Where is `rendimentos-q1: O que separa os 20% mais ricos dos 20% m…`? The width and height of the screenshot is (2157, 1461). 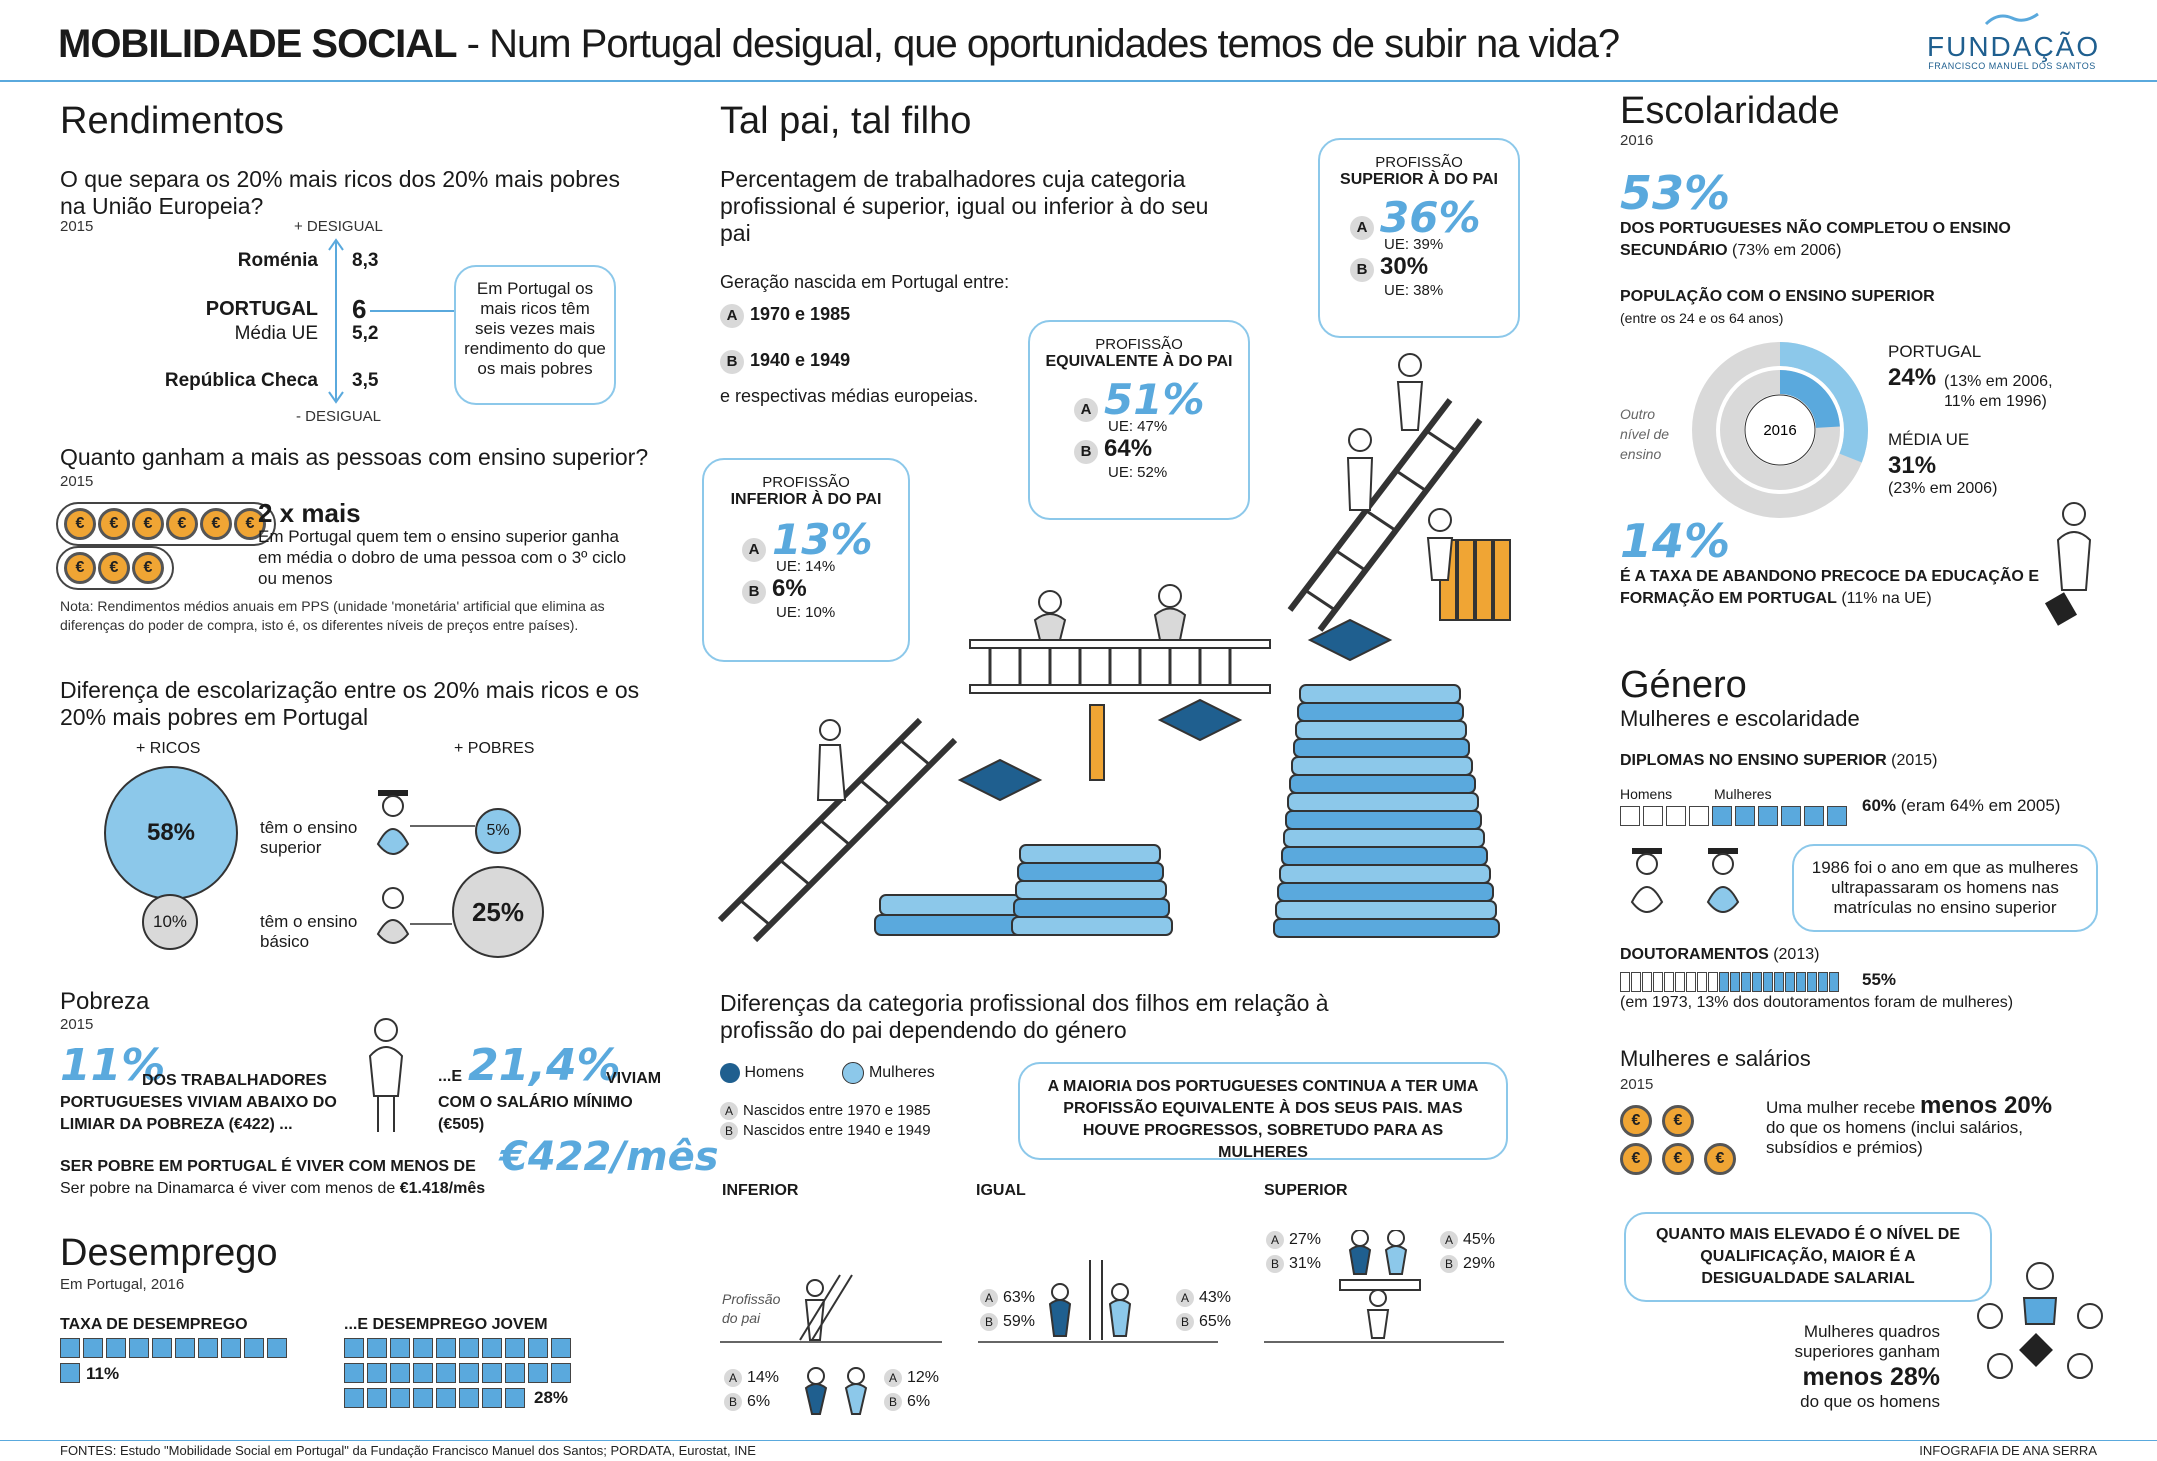 rendimentos-q1: O que separa os 20% mais ricos dos 20% m… is located at coordinates (340, 192).